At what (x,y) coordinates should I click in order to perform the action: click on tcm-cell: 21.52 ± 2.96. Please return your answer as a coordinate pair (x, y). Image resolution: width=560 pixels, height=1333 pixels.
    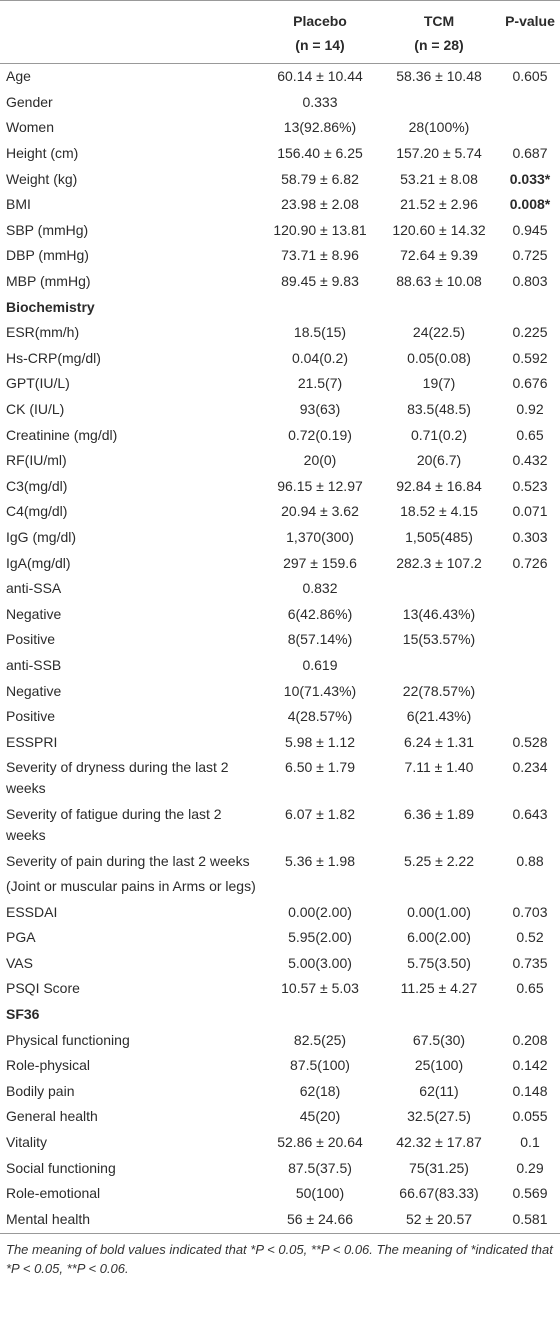
    Looking at the image, I should click on (439, 204).